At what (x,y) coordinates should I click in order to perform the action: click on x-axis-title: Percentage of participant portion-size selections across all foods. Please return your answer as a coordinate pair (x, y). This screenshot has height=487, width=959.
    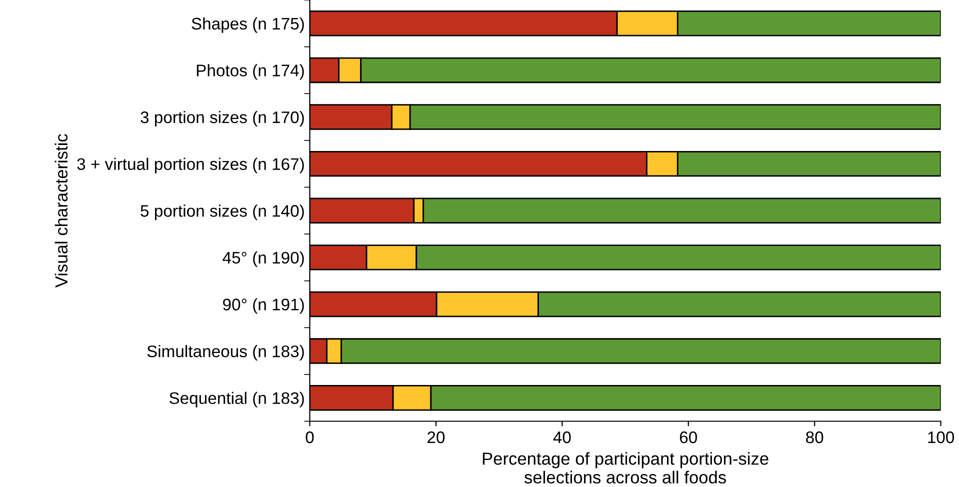
    Looking at the image, I should click on (625, 468).